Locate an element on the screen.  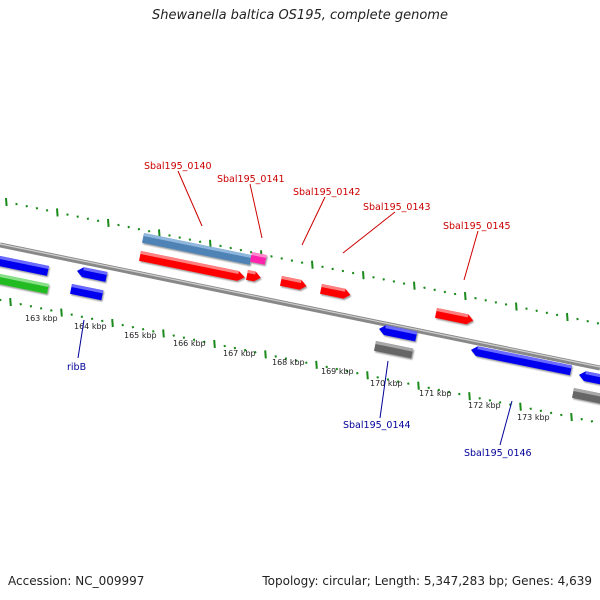
gene-label-ribB: ribB is located at coordinates (76, 367).